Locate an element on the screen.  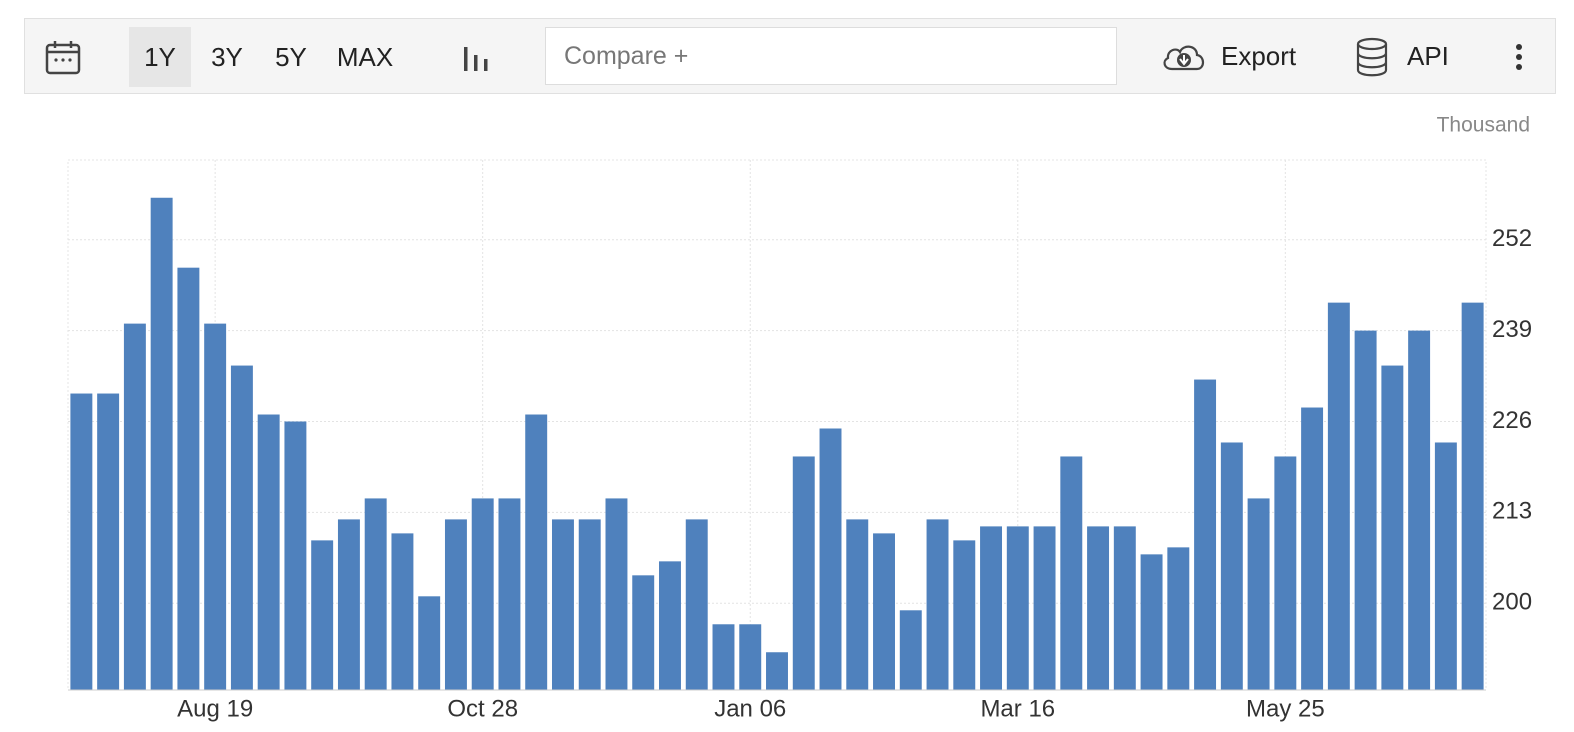
chart-type-icon is located at coordinates (476, 58).